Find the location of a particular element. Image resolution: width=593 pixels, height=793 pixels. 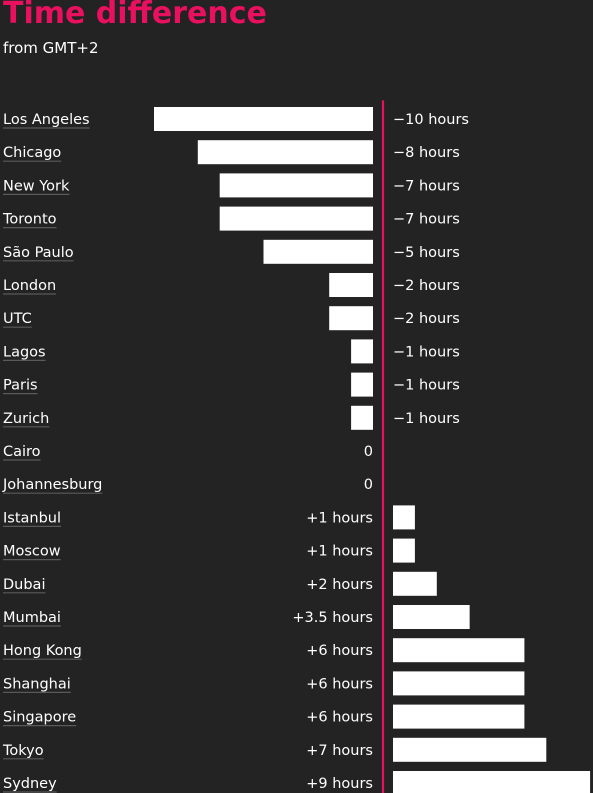

chart-subtitle: from GMT+2 is located at coordinates (51, 48).